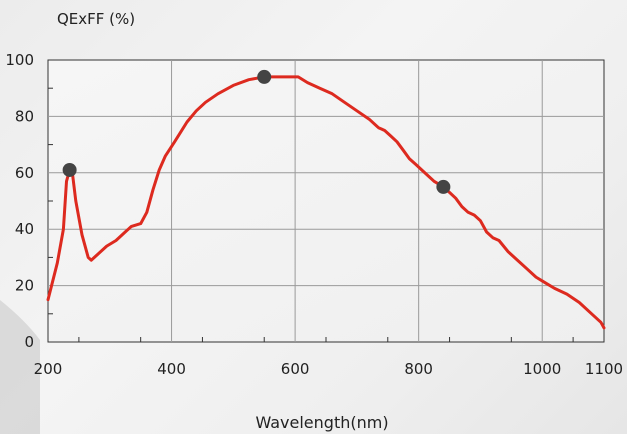  I want to click on x-tick-label: 1100, so click(604, 369).